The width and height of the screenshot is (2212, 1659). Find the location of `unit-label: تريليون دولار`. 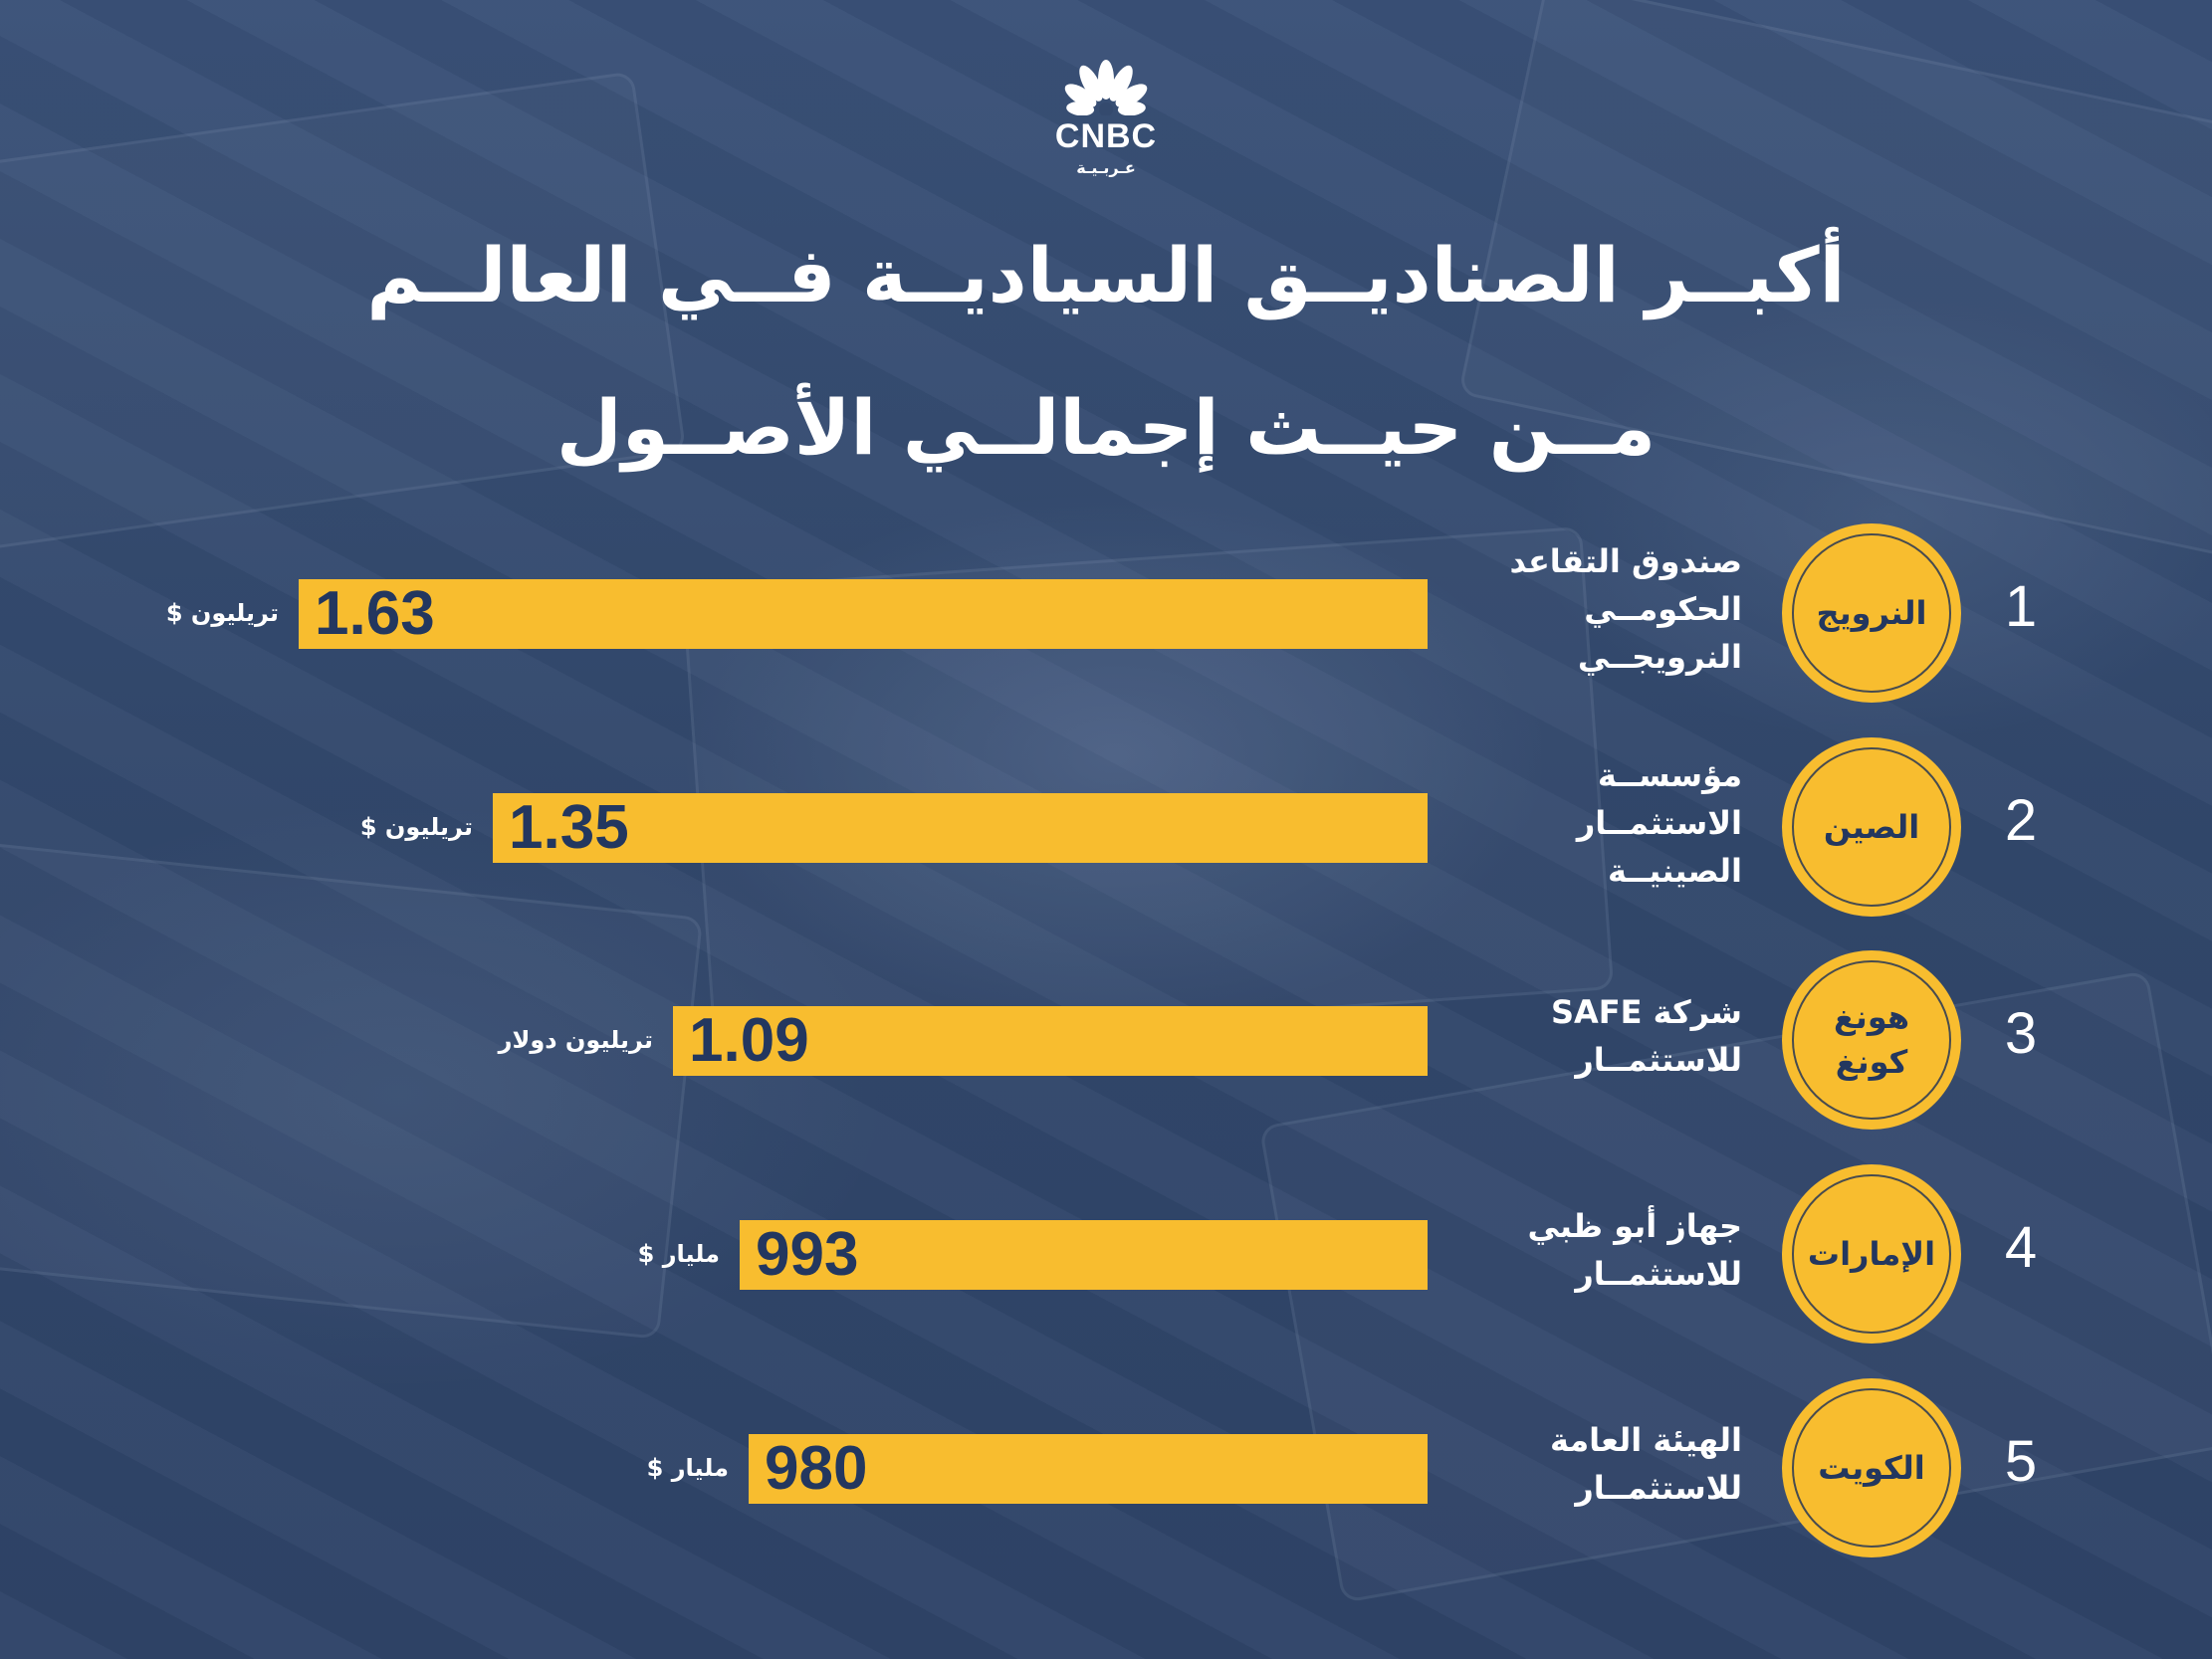

unit-label: تريليون دولار is located at coordinates (575, 1040).